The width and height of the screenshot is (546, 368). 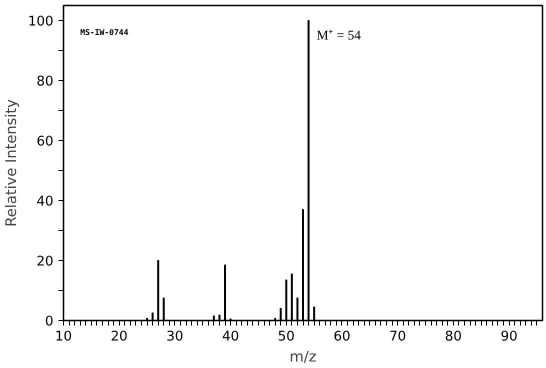 I want to click on x-tick-label: 60, so click(x=342, y=337).